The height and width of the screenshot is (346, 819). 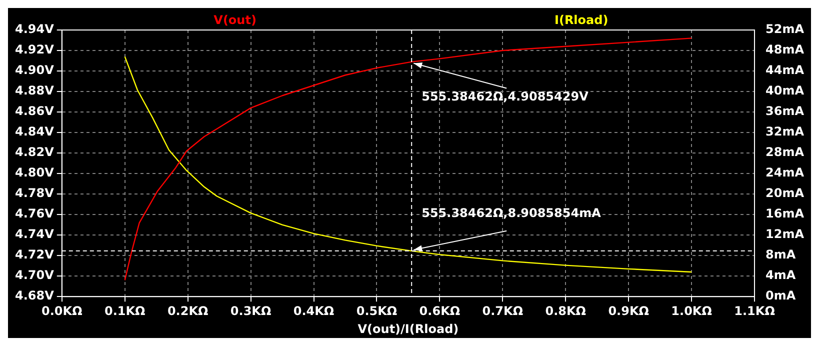 What do you see at coordinates (781, 295) in the screenshot?
I see `y2-tick-label: 0mA` at bounding box center [781, 295].